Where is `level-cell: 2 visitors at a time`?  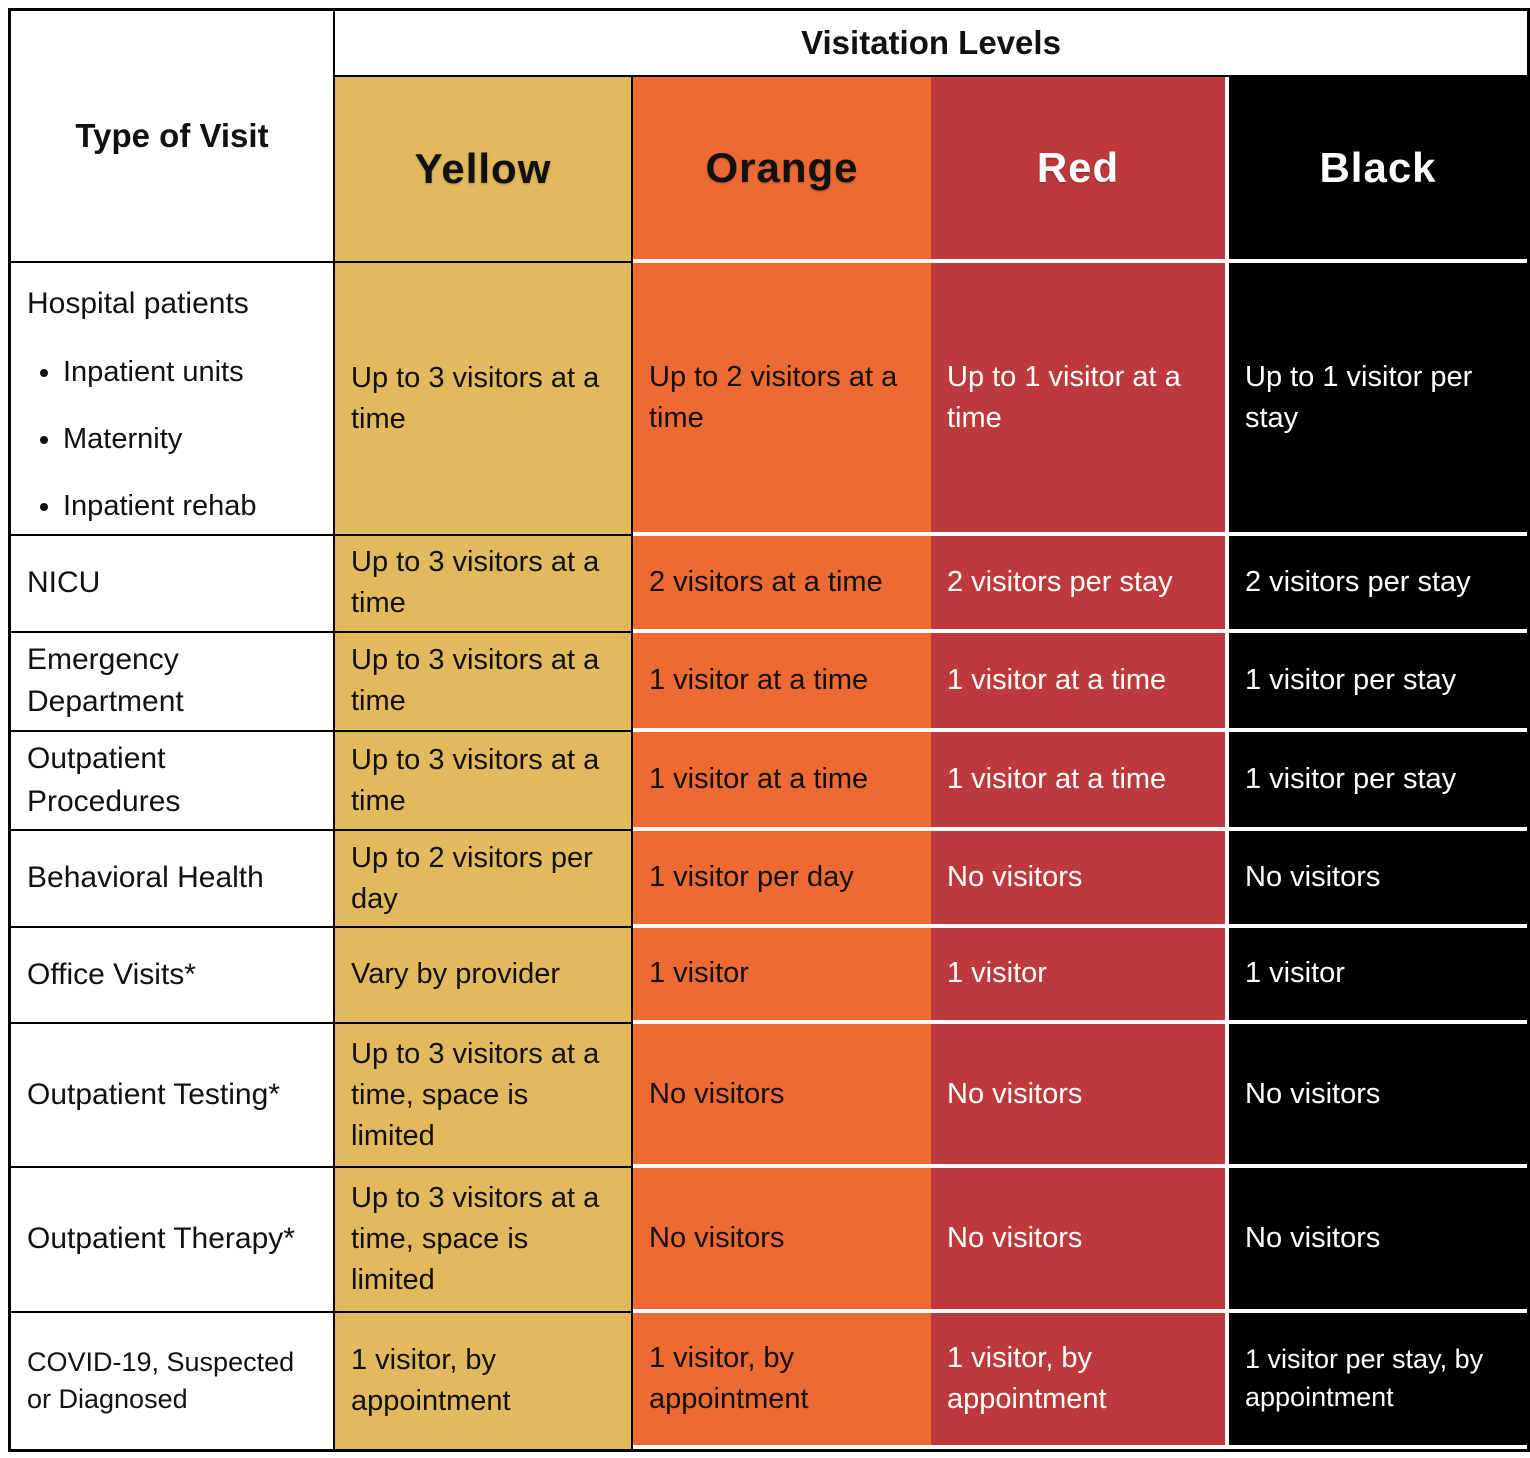
level-cell: 2 visitors at a time is located at coordinates (782, 584).